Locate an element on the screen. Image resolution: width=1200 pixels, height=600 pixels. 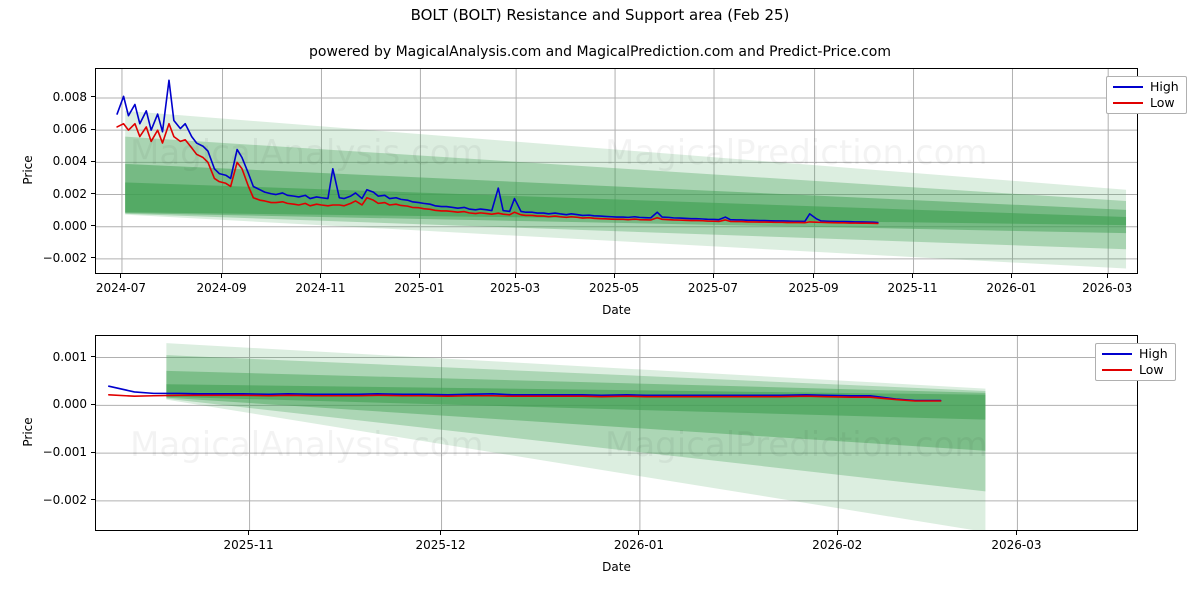
x-tick-label: 2025-03 is located at coordinates (515, 288).